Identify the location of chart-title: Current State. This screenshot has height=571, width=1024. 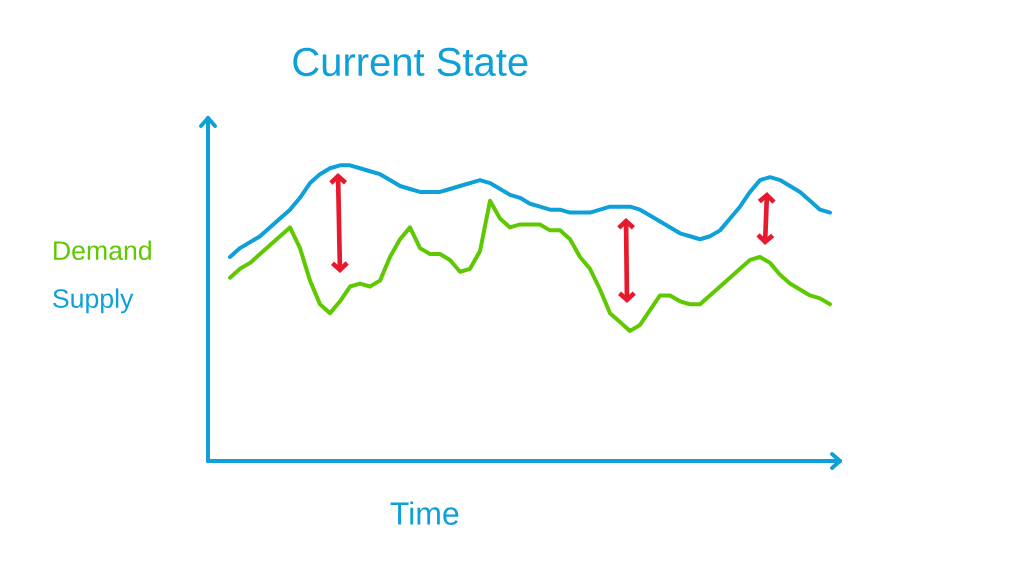
(410, 62).